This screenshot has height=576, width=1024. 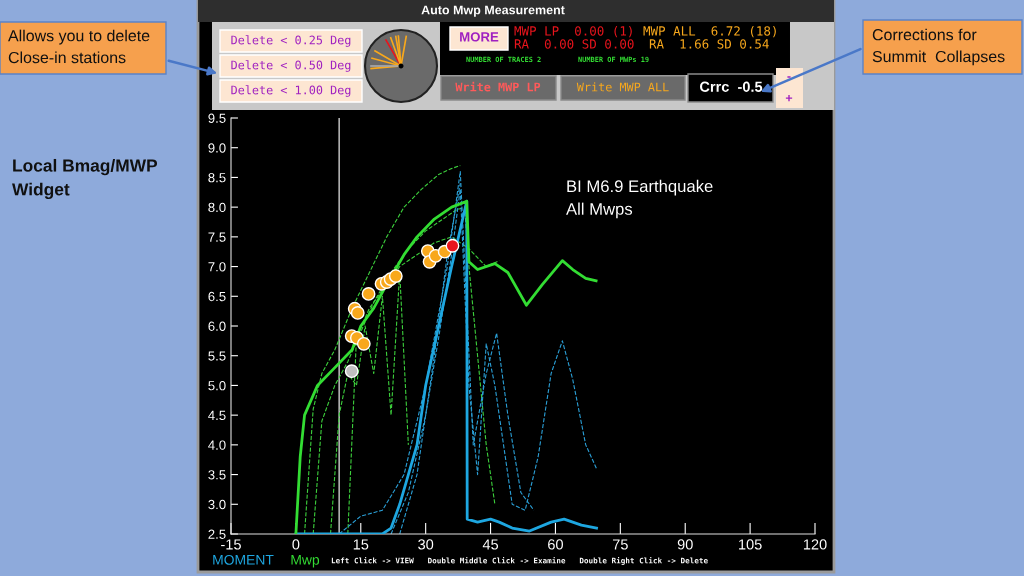 What do you see at coordinates (622, 87) in the screenshot?
I see `text: Write MWP ALL` at bounding box center [622, 87].